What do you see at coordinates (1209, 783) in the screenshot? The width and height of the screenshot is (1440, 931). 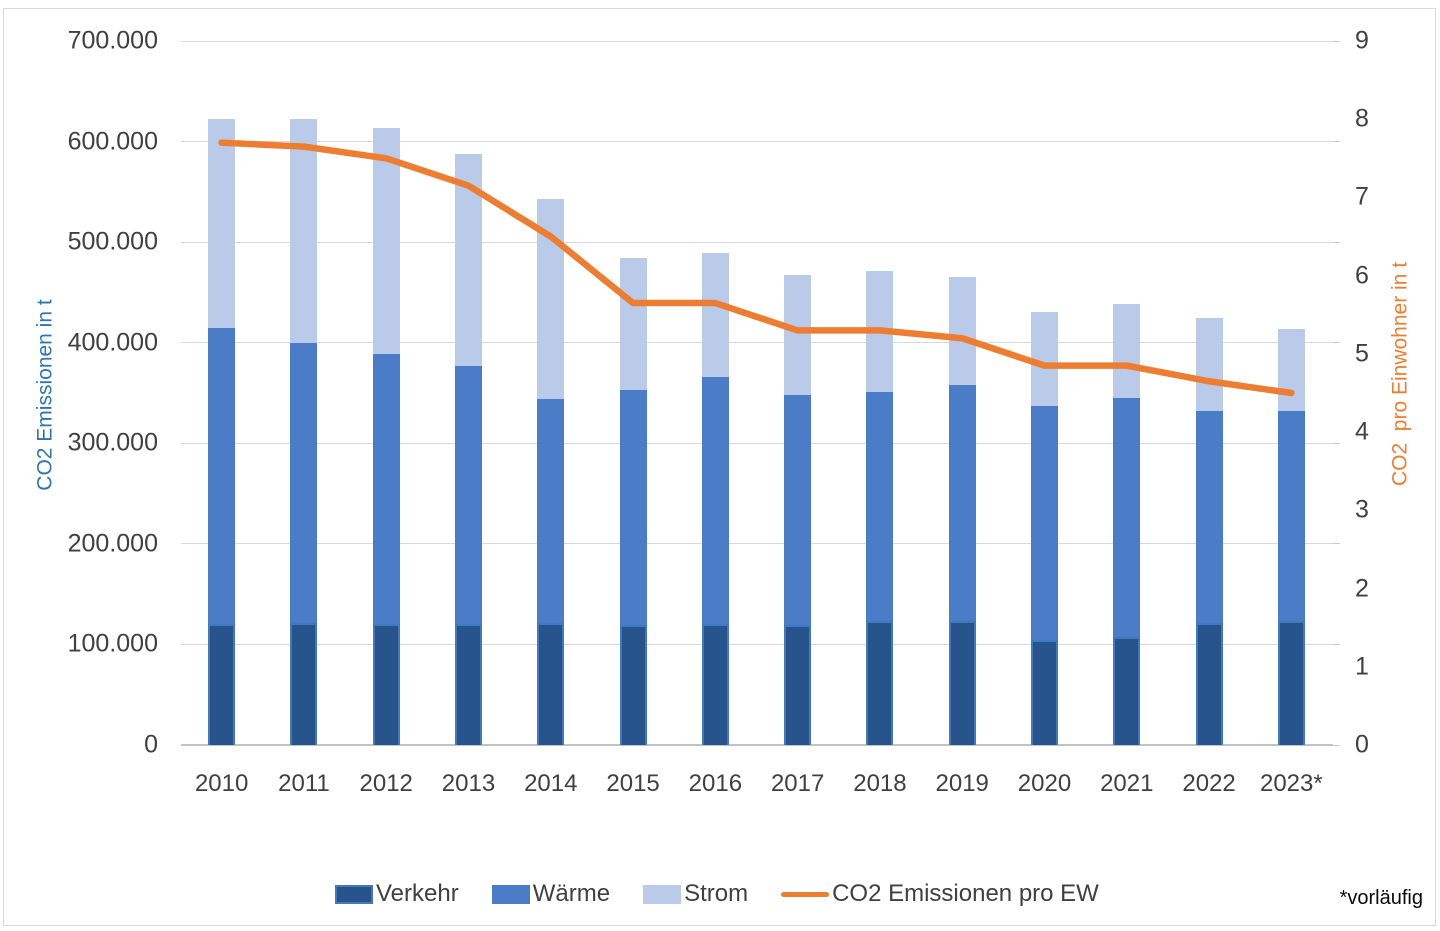 I see `x-axis-label: 2022` at bounding box center [1209, 783].